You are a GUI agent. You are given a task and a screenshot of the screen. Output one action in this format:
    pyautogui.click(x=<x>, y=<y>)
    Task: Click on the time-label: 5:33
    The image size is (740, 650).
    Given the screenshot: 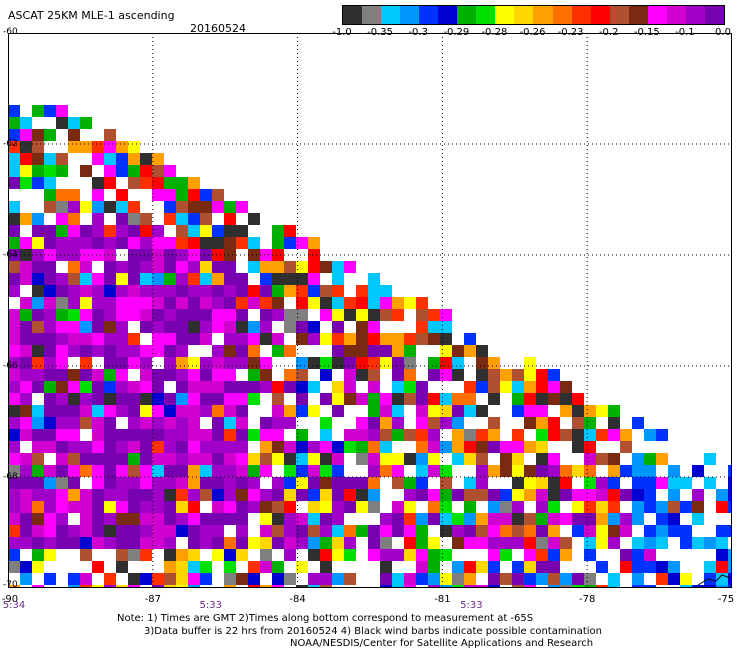 What is the action you would take?
    pyautogui.click(x=210, y=605)
    